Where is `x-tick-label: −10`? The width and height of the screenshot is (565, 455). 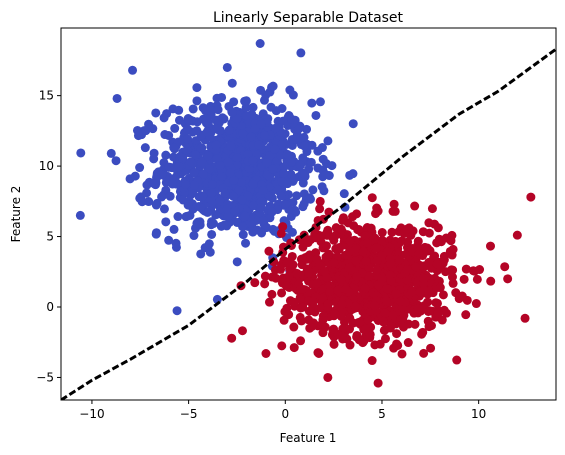 x-tick-label: −10 is located at coordinates (91, 414).